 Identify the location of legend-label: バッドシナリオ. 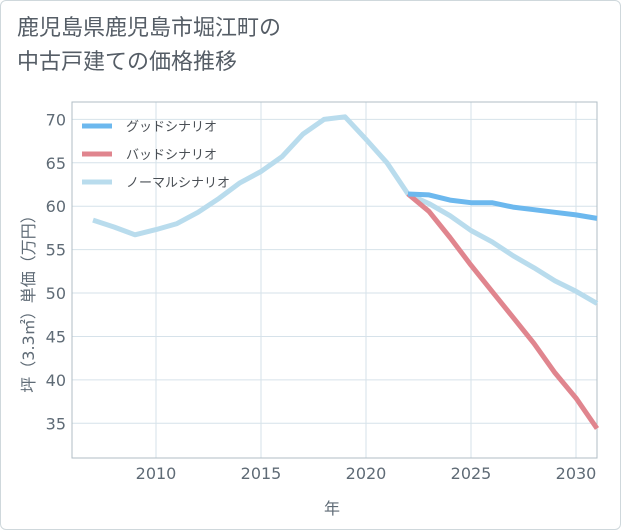
(171, 155).